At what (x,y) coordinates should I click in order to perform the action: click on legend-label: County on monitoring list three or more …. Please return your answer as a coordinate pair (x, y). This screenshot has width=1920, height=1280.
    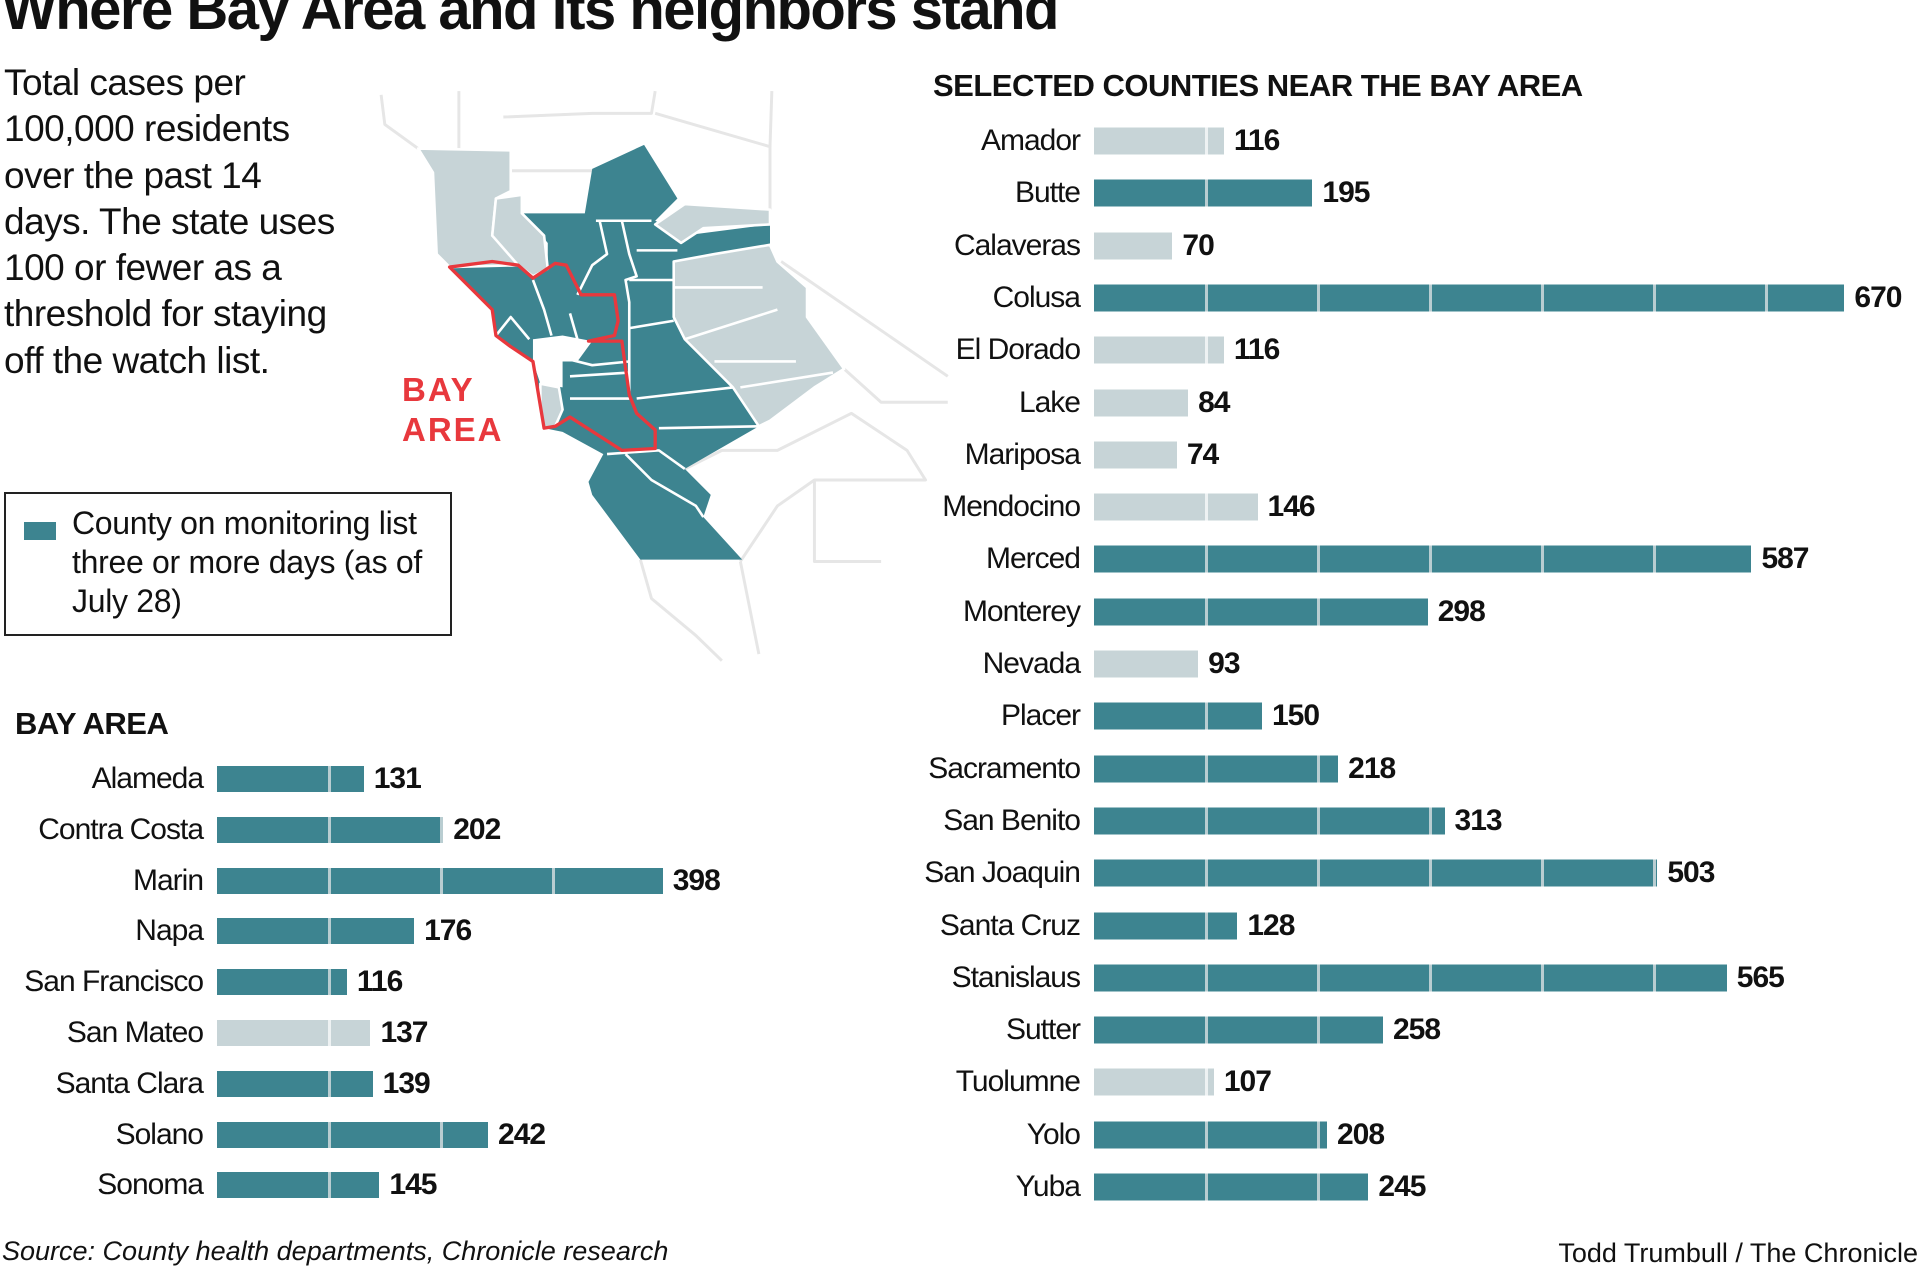
    Looking at the image, I should click on (247, 562).